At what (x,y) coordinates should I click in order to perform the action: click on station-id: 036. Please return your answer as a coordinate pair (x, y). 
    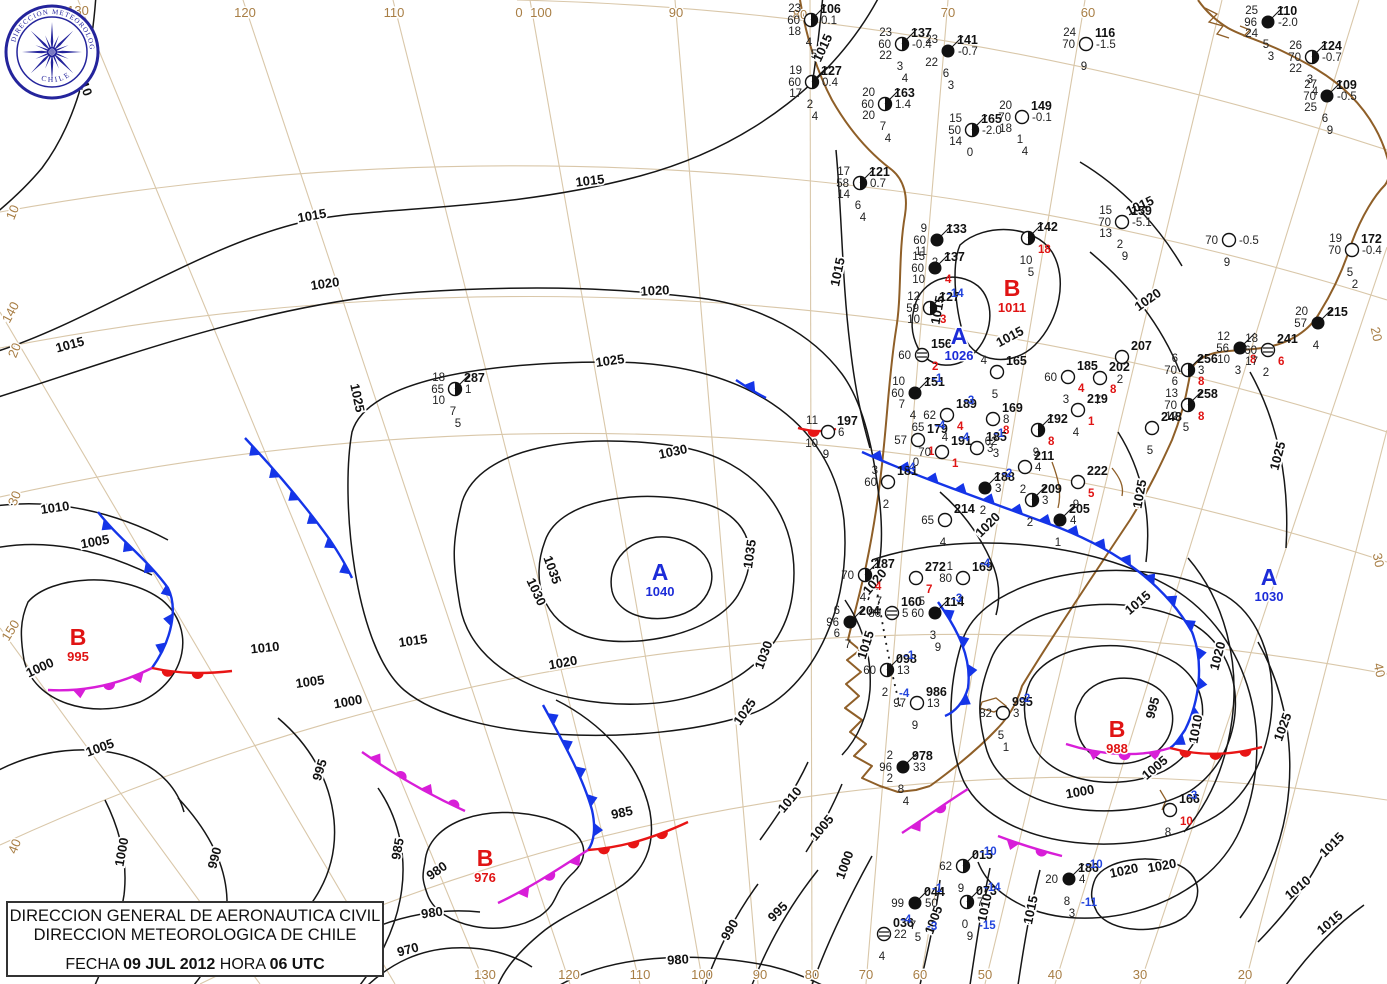
    Looking at the image, I should click on (903, 923).